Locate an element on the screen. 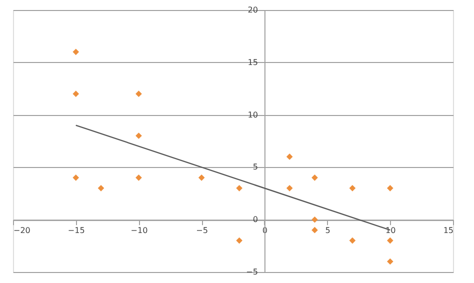 The image size is (474, 283). x-tick-label: 5 is located at coordinates (327, 231).